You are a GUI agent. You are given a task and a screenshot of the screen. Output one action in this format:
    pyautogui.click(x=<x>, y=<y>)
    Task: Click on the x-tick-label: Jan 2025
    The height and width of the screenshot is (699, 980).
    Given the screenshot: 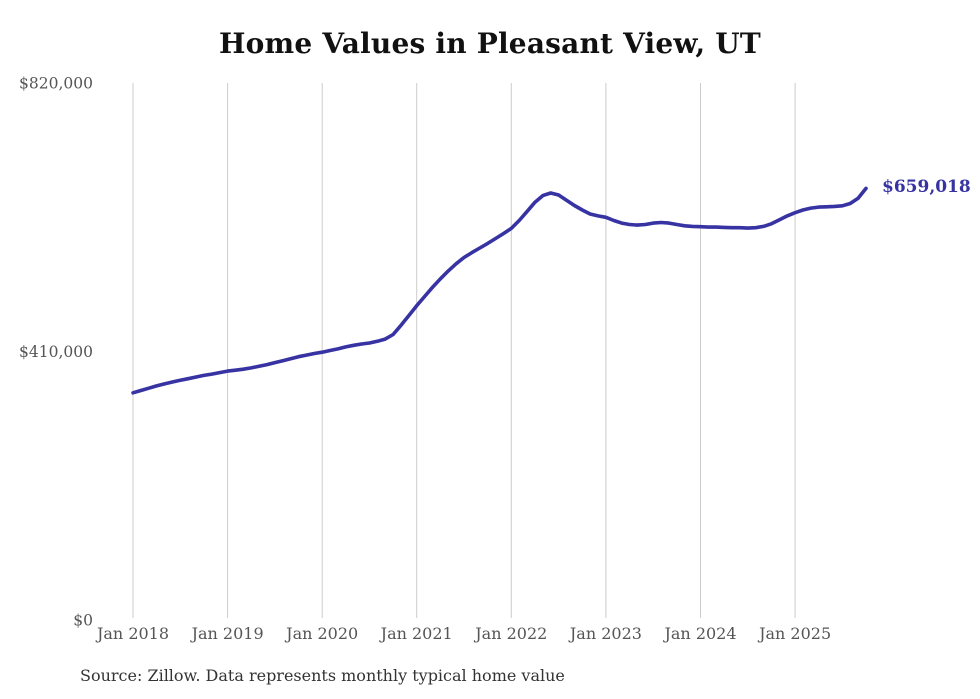 What is the action you would take?
    pyautogui.click(x=794, y=633)
    